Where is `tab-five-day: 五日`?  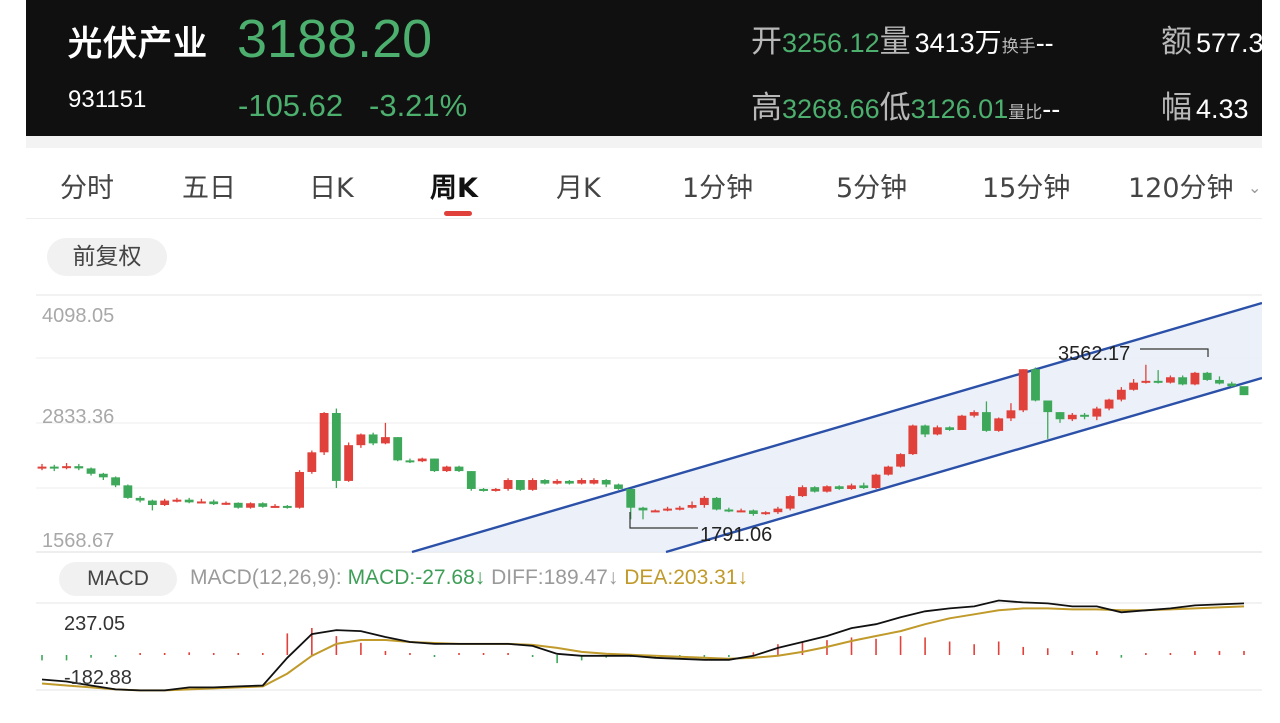
tab-five-day: 五日 is located at coordinates (209, 188).